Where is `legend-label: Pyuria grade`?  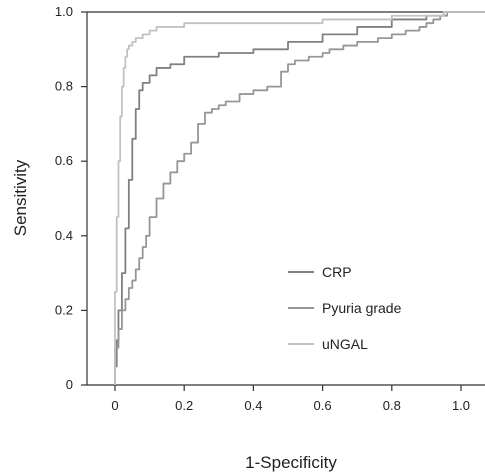
legend-label: Pyuria grade is located at coordinates (362, 308).